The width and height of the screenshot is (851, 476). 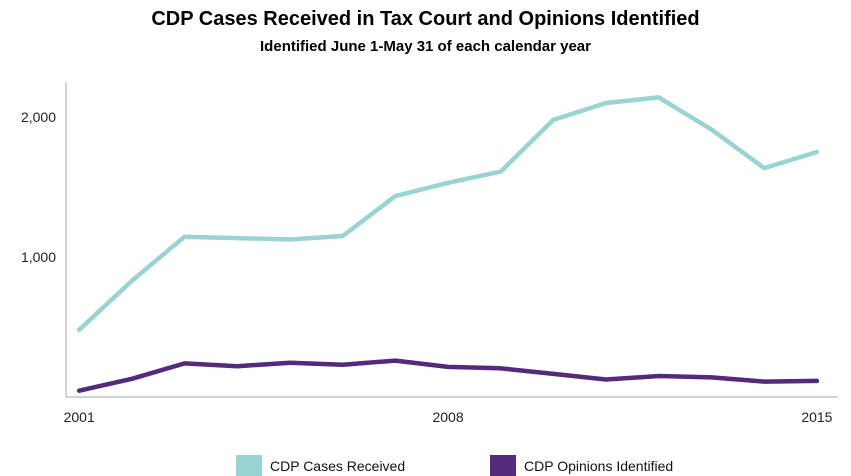 I want to click on legend-item-cases-received: CDP Cases Received, so click(x=320, y=465).